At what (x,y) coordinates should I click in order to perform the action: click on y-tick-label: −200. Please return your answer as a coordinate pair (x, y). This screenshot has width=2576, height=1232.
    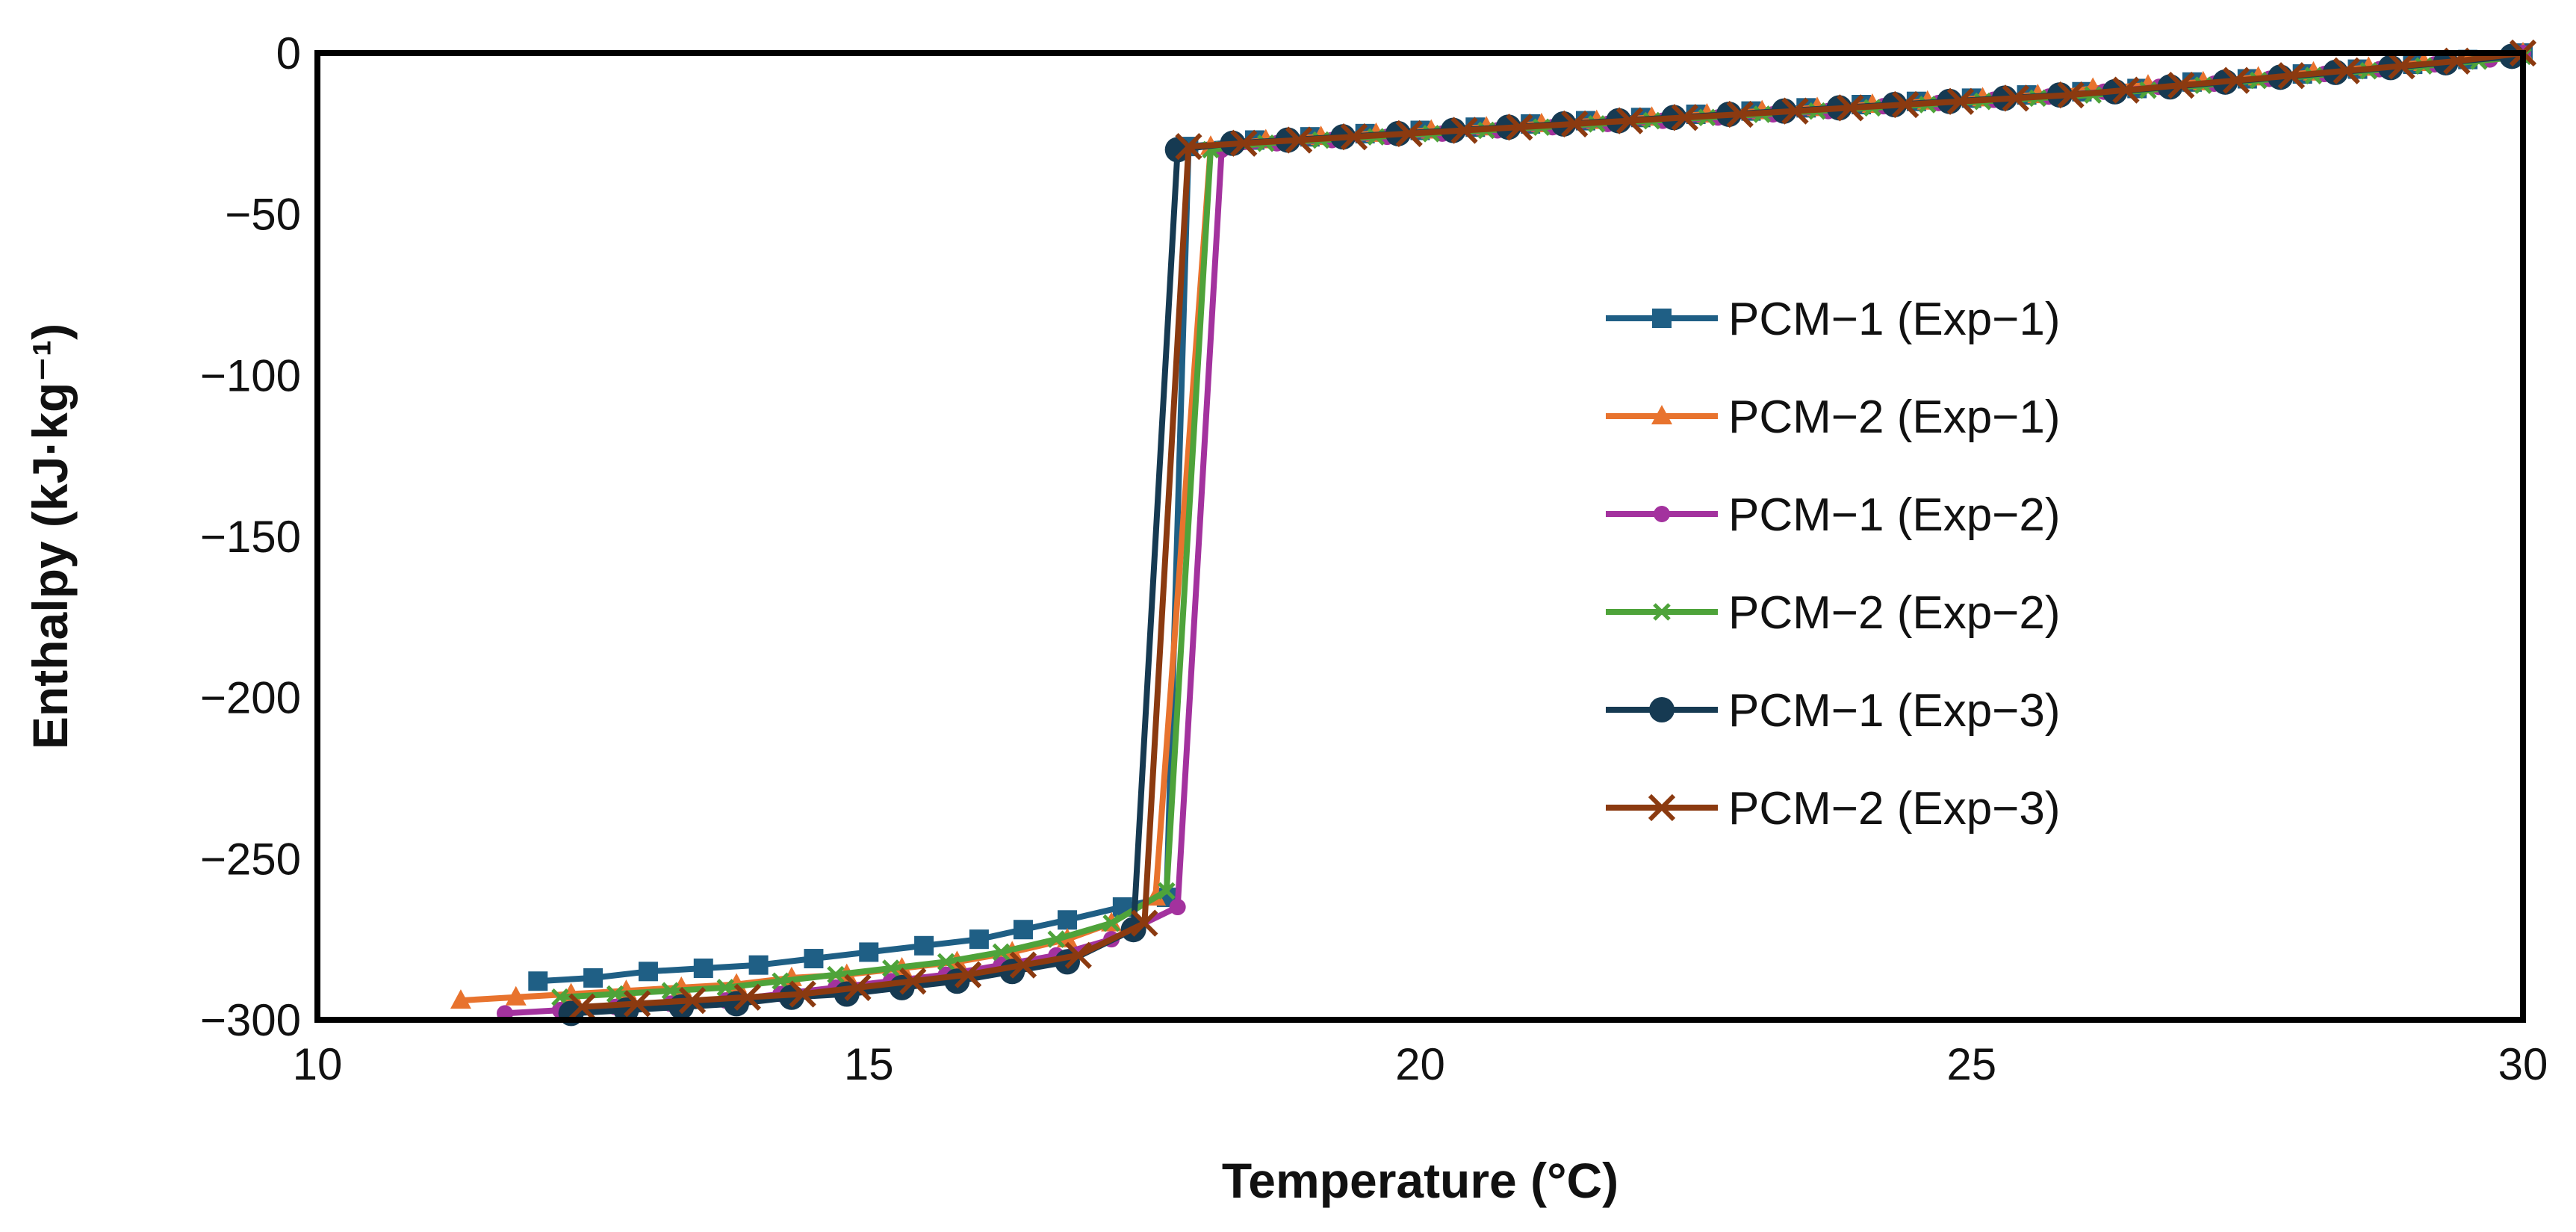
    Looking at the image, I should click on (251, 698).